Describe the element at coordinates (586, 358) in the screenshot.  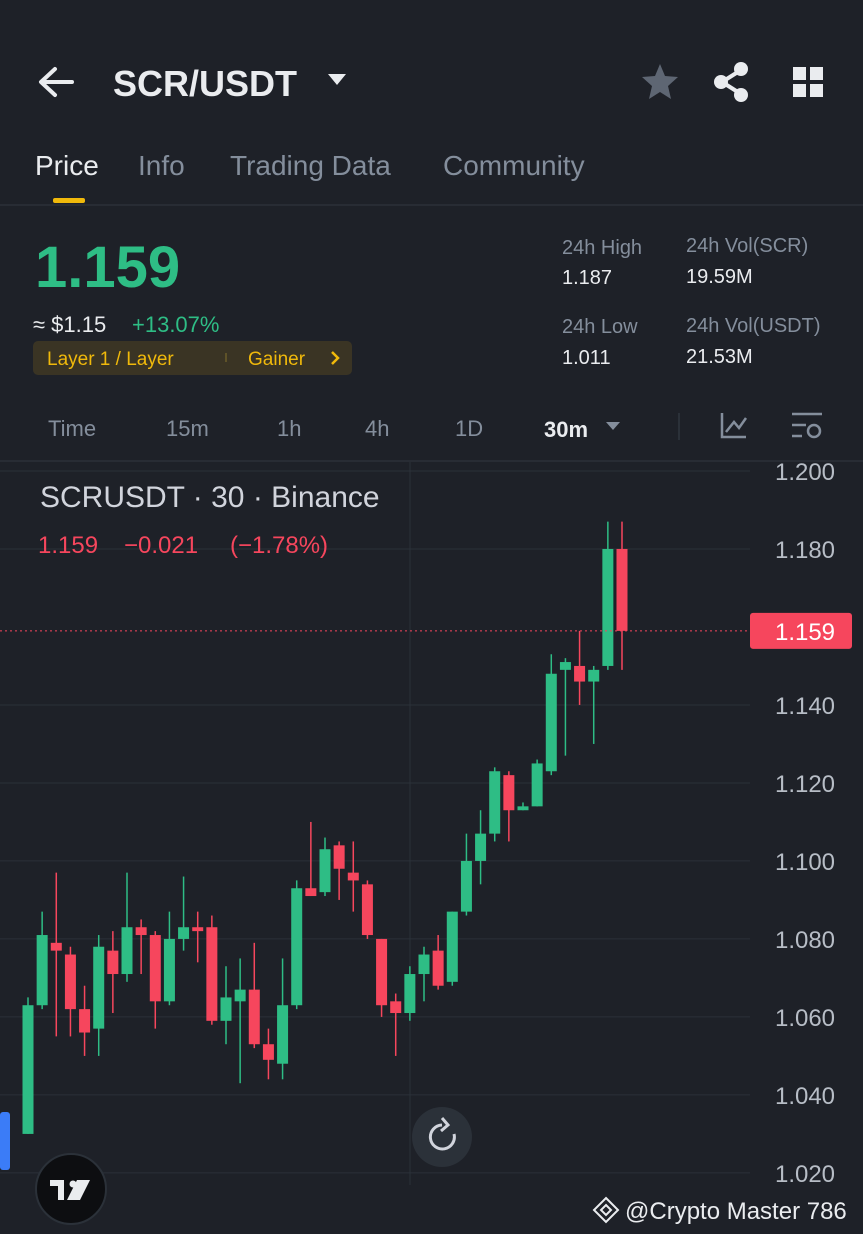
I see `stat-value: 1.011` at that location.